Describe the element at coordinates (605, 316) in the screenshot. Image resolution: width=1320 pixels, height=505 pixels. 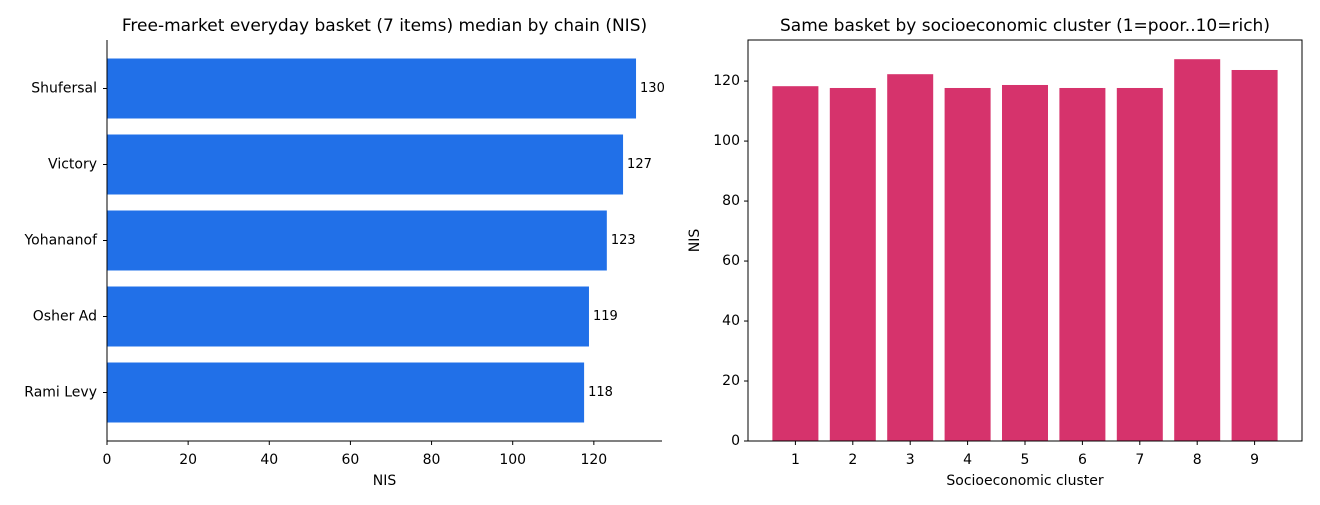
I see `value-label: 119` at that location.